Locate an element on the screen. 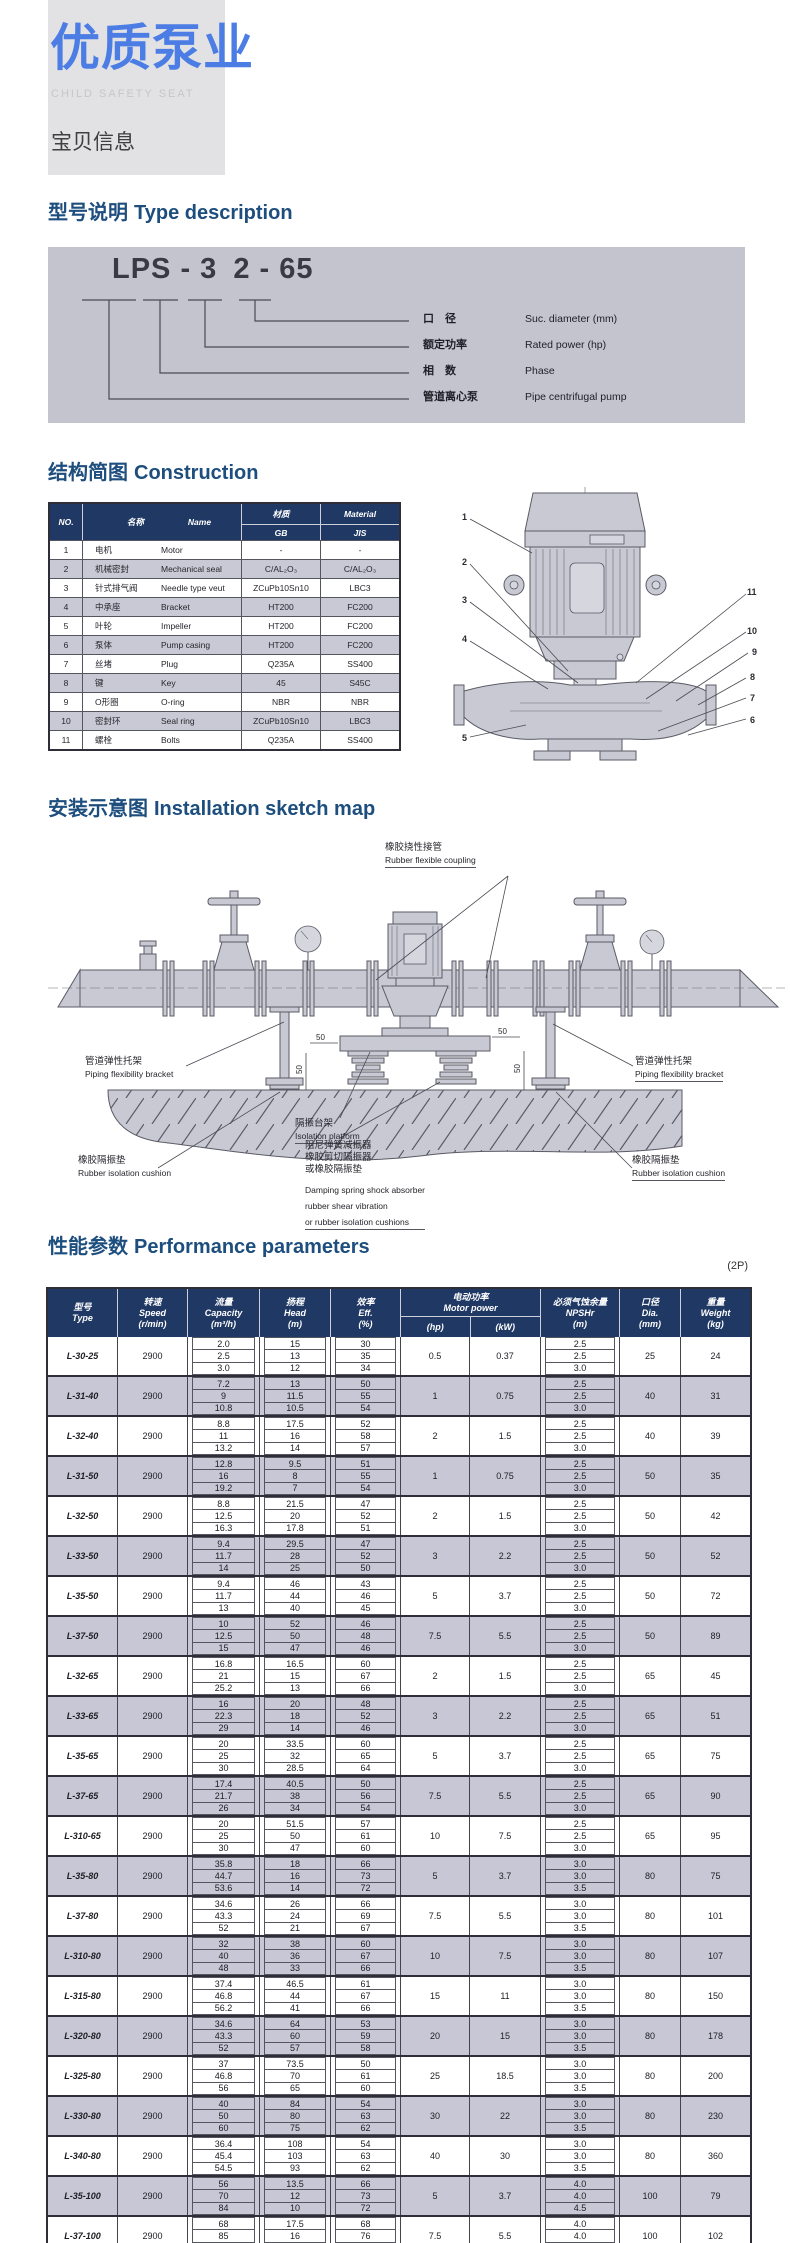 The height and width of the screenshot is (2243, 790). material-jis: FC200 is located at coordinates (359, 626).